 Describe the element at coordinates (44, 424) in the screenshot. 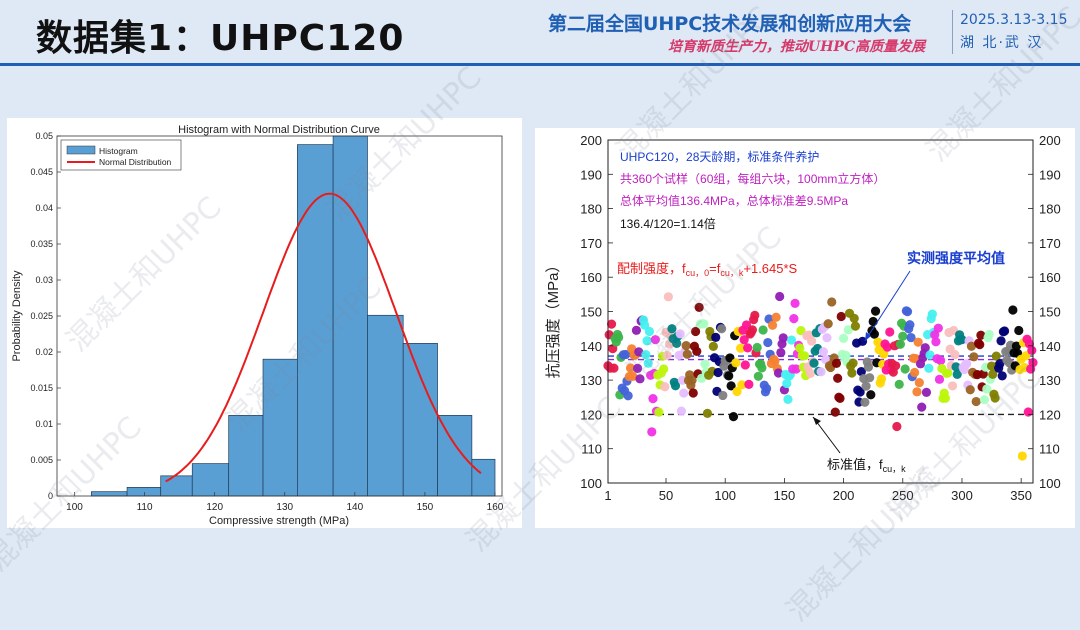

I see `y-tick-label: 0.01` at that location.